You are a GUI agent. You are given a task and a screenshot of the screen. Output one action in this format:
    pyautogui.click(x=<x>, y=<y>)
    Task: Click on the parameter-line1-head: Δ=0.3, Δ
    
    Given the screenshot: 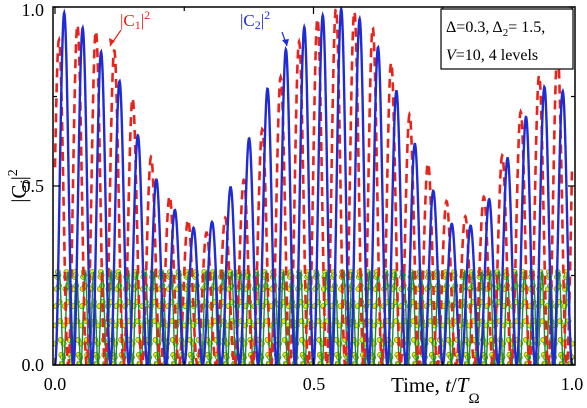 What is the action you would take?
    pyautogui.click(x=474, y=27)
    